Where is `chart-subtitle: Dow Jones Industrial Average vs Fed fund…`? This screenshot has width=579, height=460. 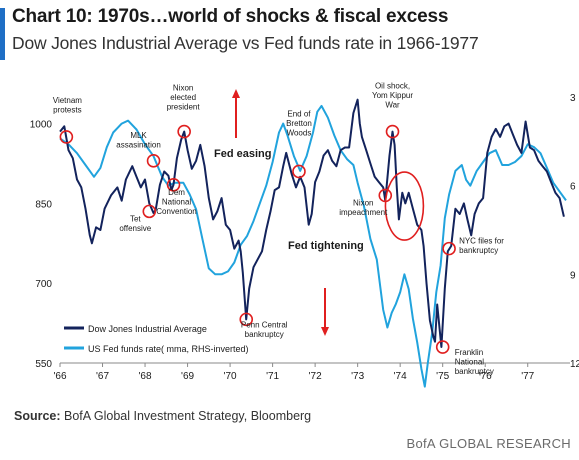 chart-subtitle: Dow Jones Industrial Average vs Fed fund… is located at coordinates (245, 43).